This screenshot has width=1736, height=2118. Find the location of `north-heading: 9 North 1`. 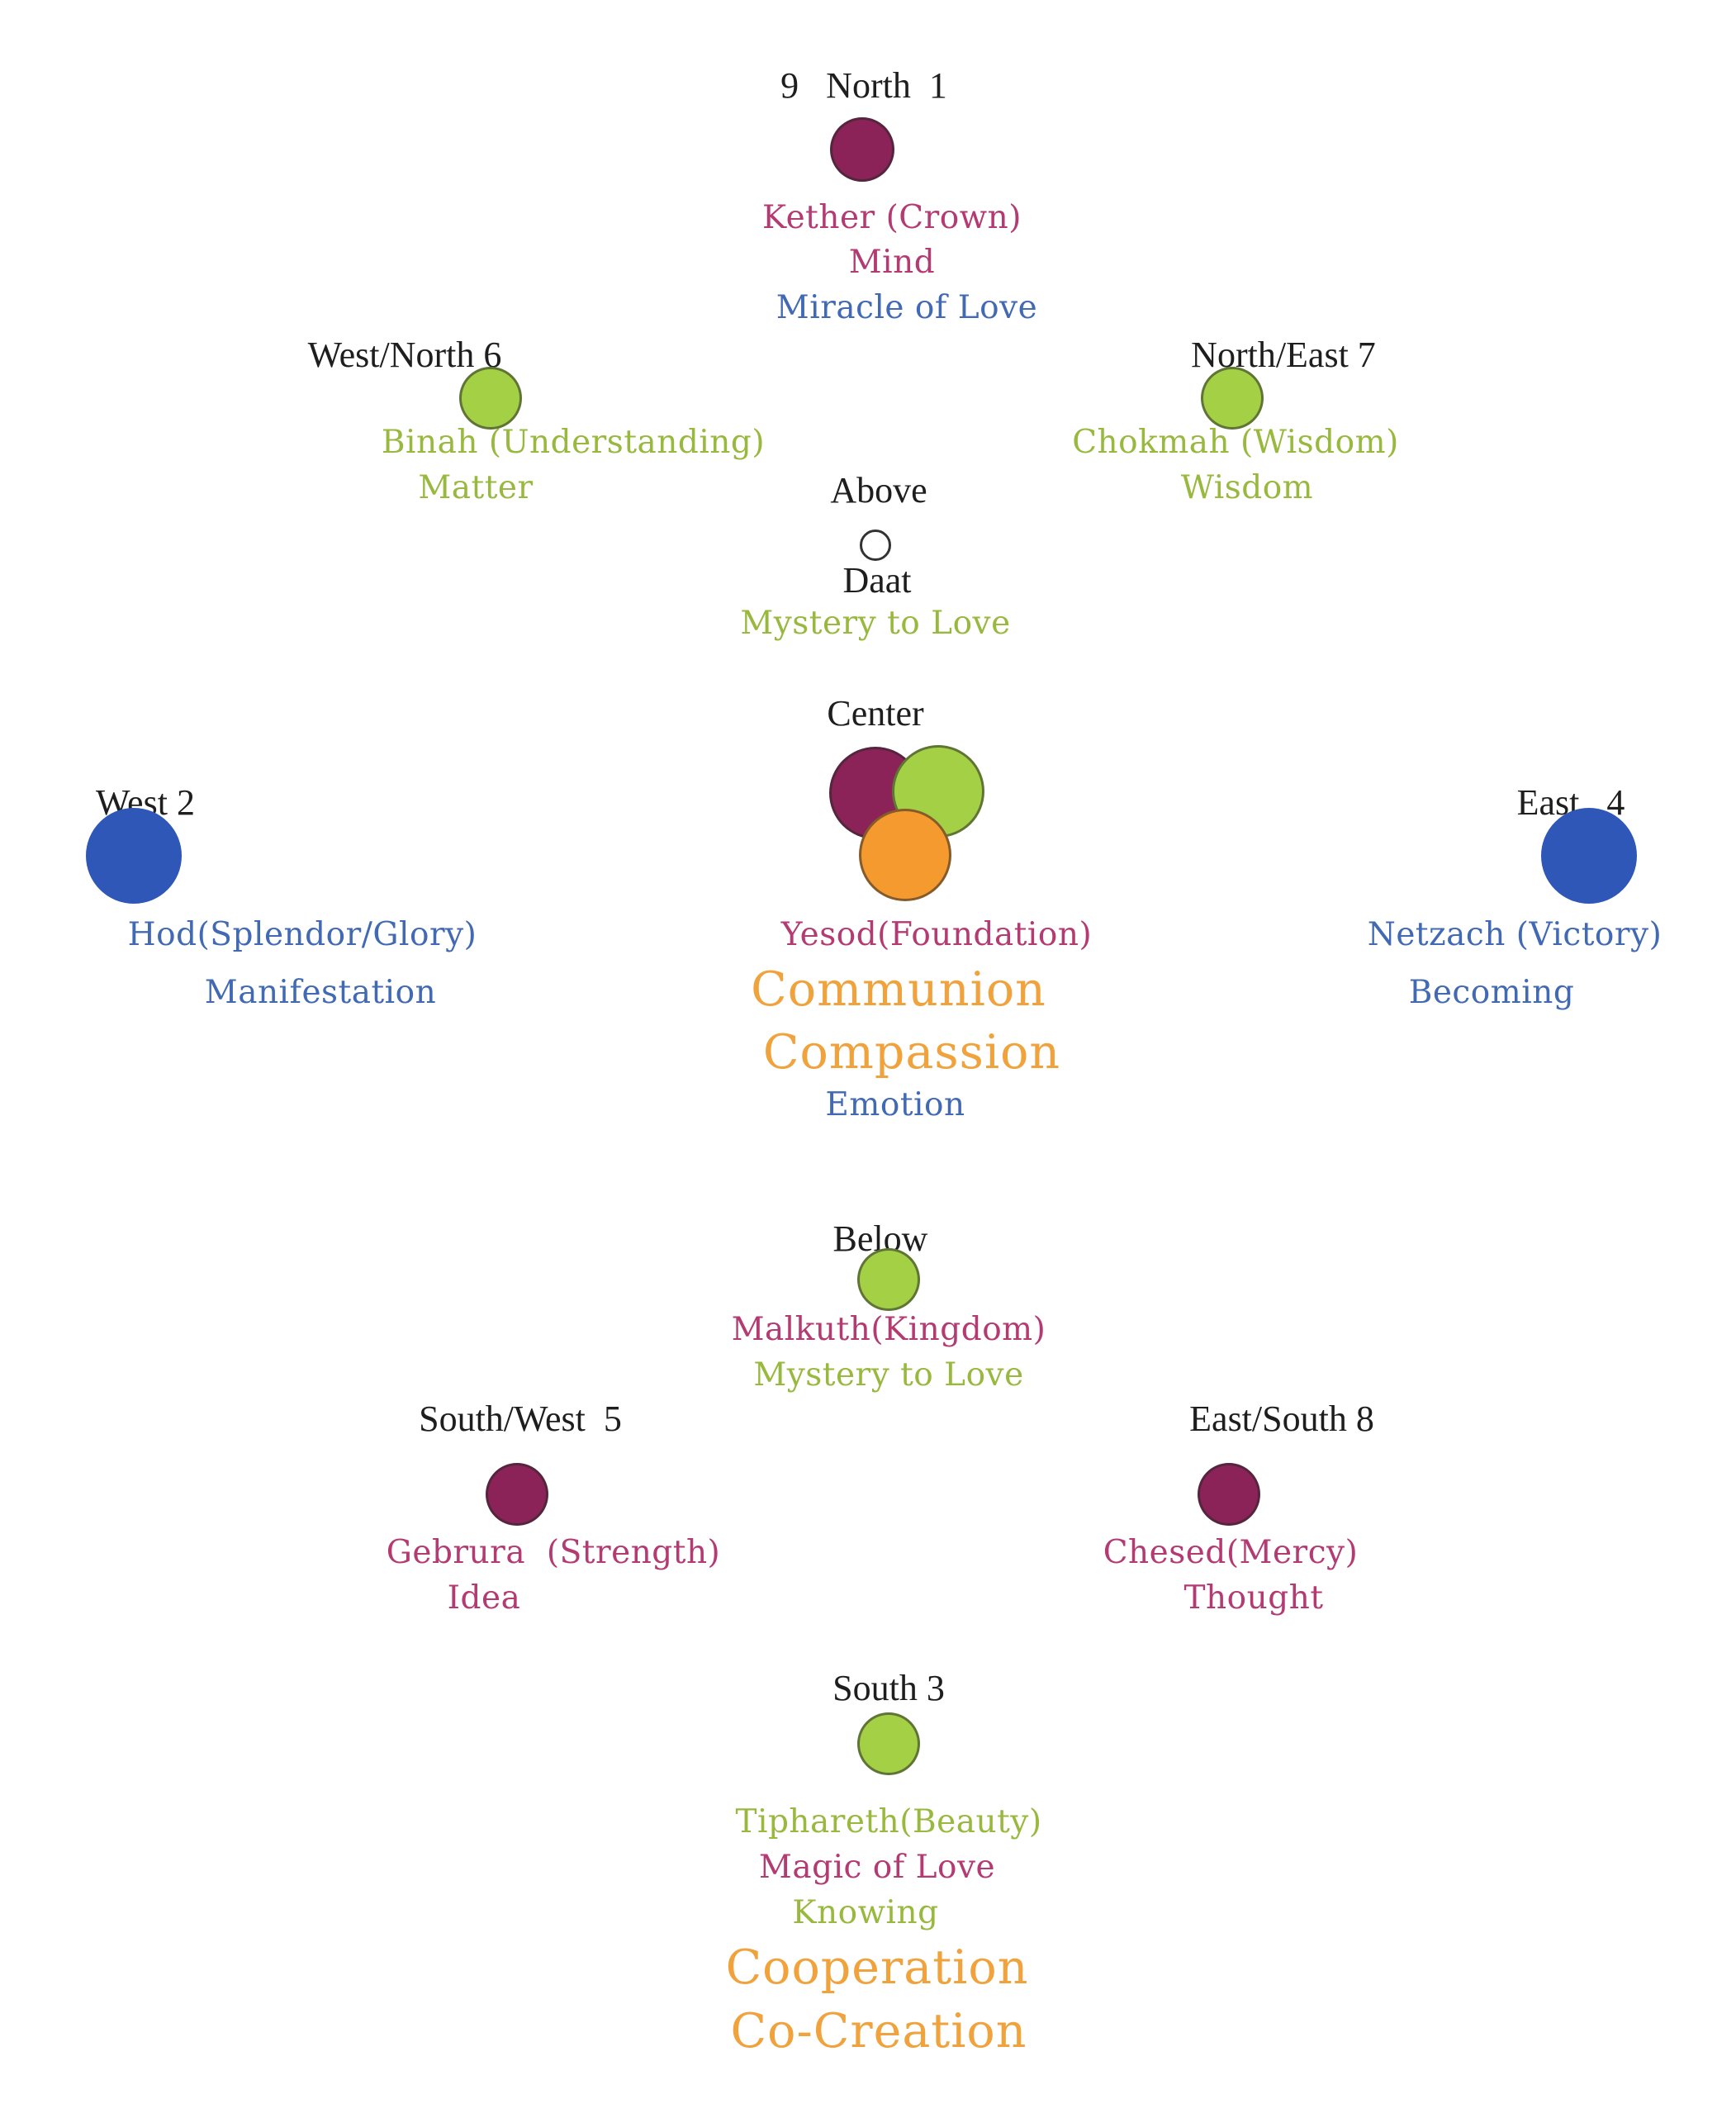

north-heading: 9 North 1 is located at coordinates (863, 85).